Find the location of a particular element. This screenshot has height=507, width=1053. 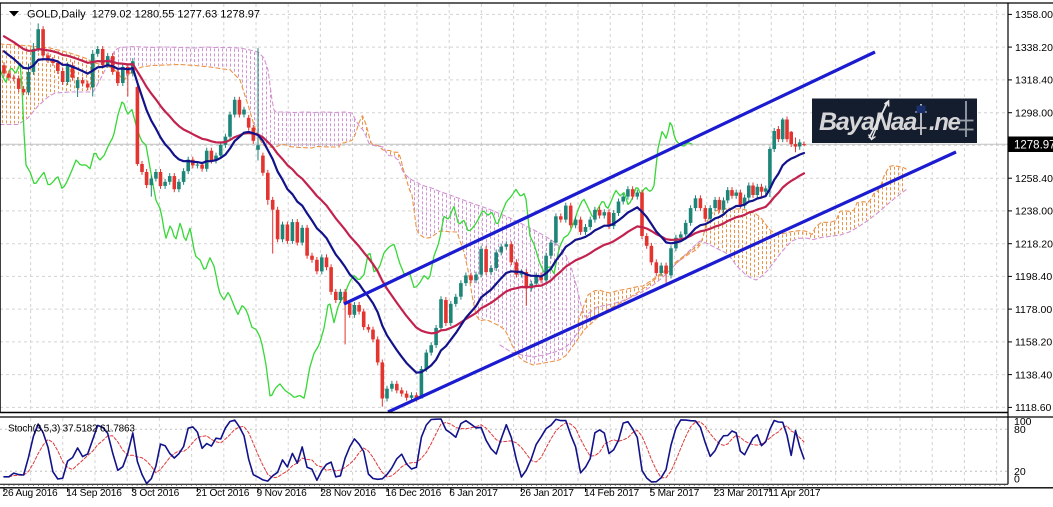

svg-text: 0 is located at coordinates (1017, 479).